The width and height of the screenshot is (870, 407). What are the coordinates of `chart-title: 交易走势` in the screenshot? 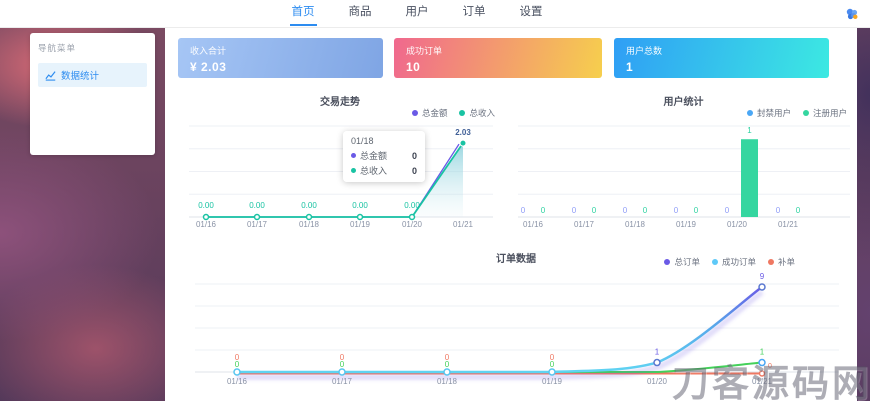 It's located at (340, 102).